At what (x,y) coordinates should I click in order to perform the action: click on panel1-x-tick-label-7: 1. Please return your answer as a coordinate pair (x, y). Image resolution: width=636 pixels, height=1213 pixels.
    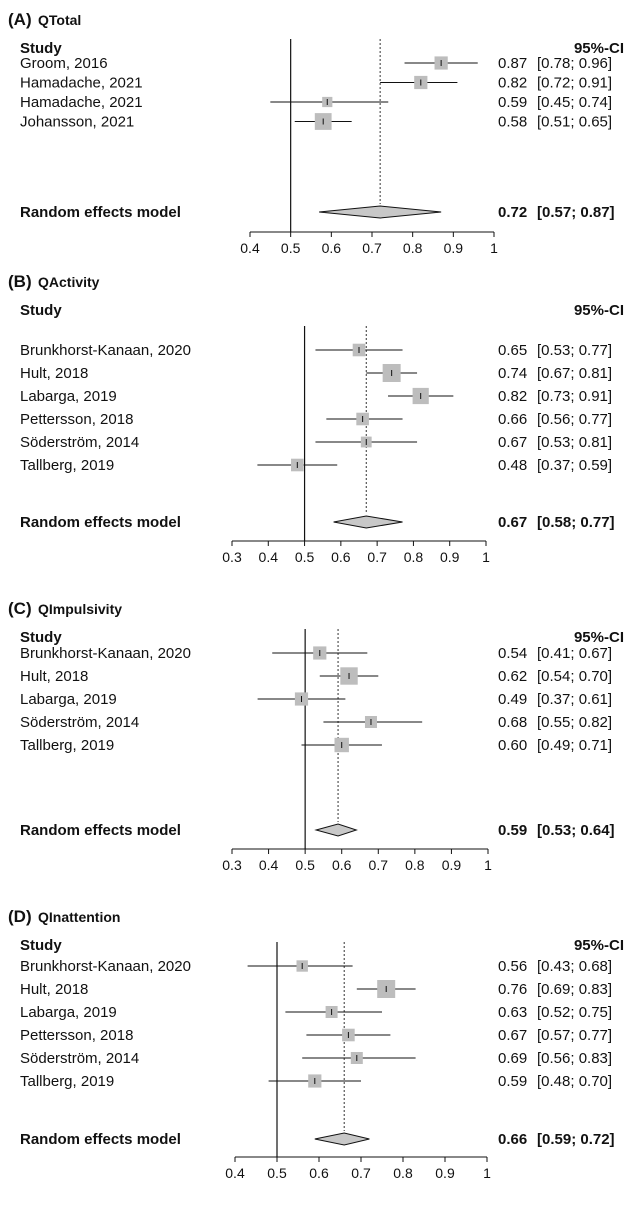
    Looking at the image, I should click on (494, 248).